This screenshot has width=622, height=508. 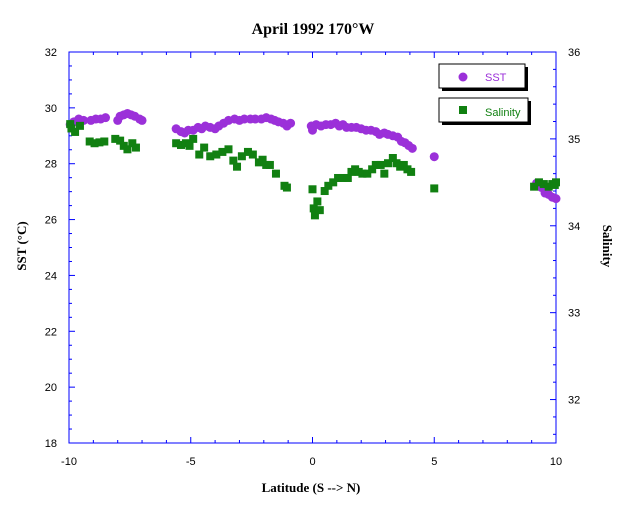 What do you see at coordinates (482, 76) in the screenshot?
I see `legend-sst-box` at bounding box center [482, 76].